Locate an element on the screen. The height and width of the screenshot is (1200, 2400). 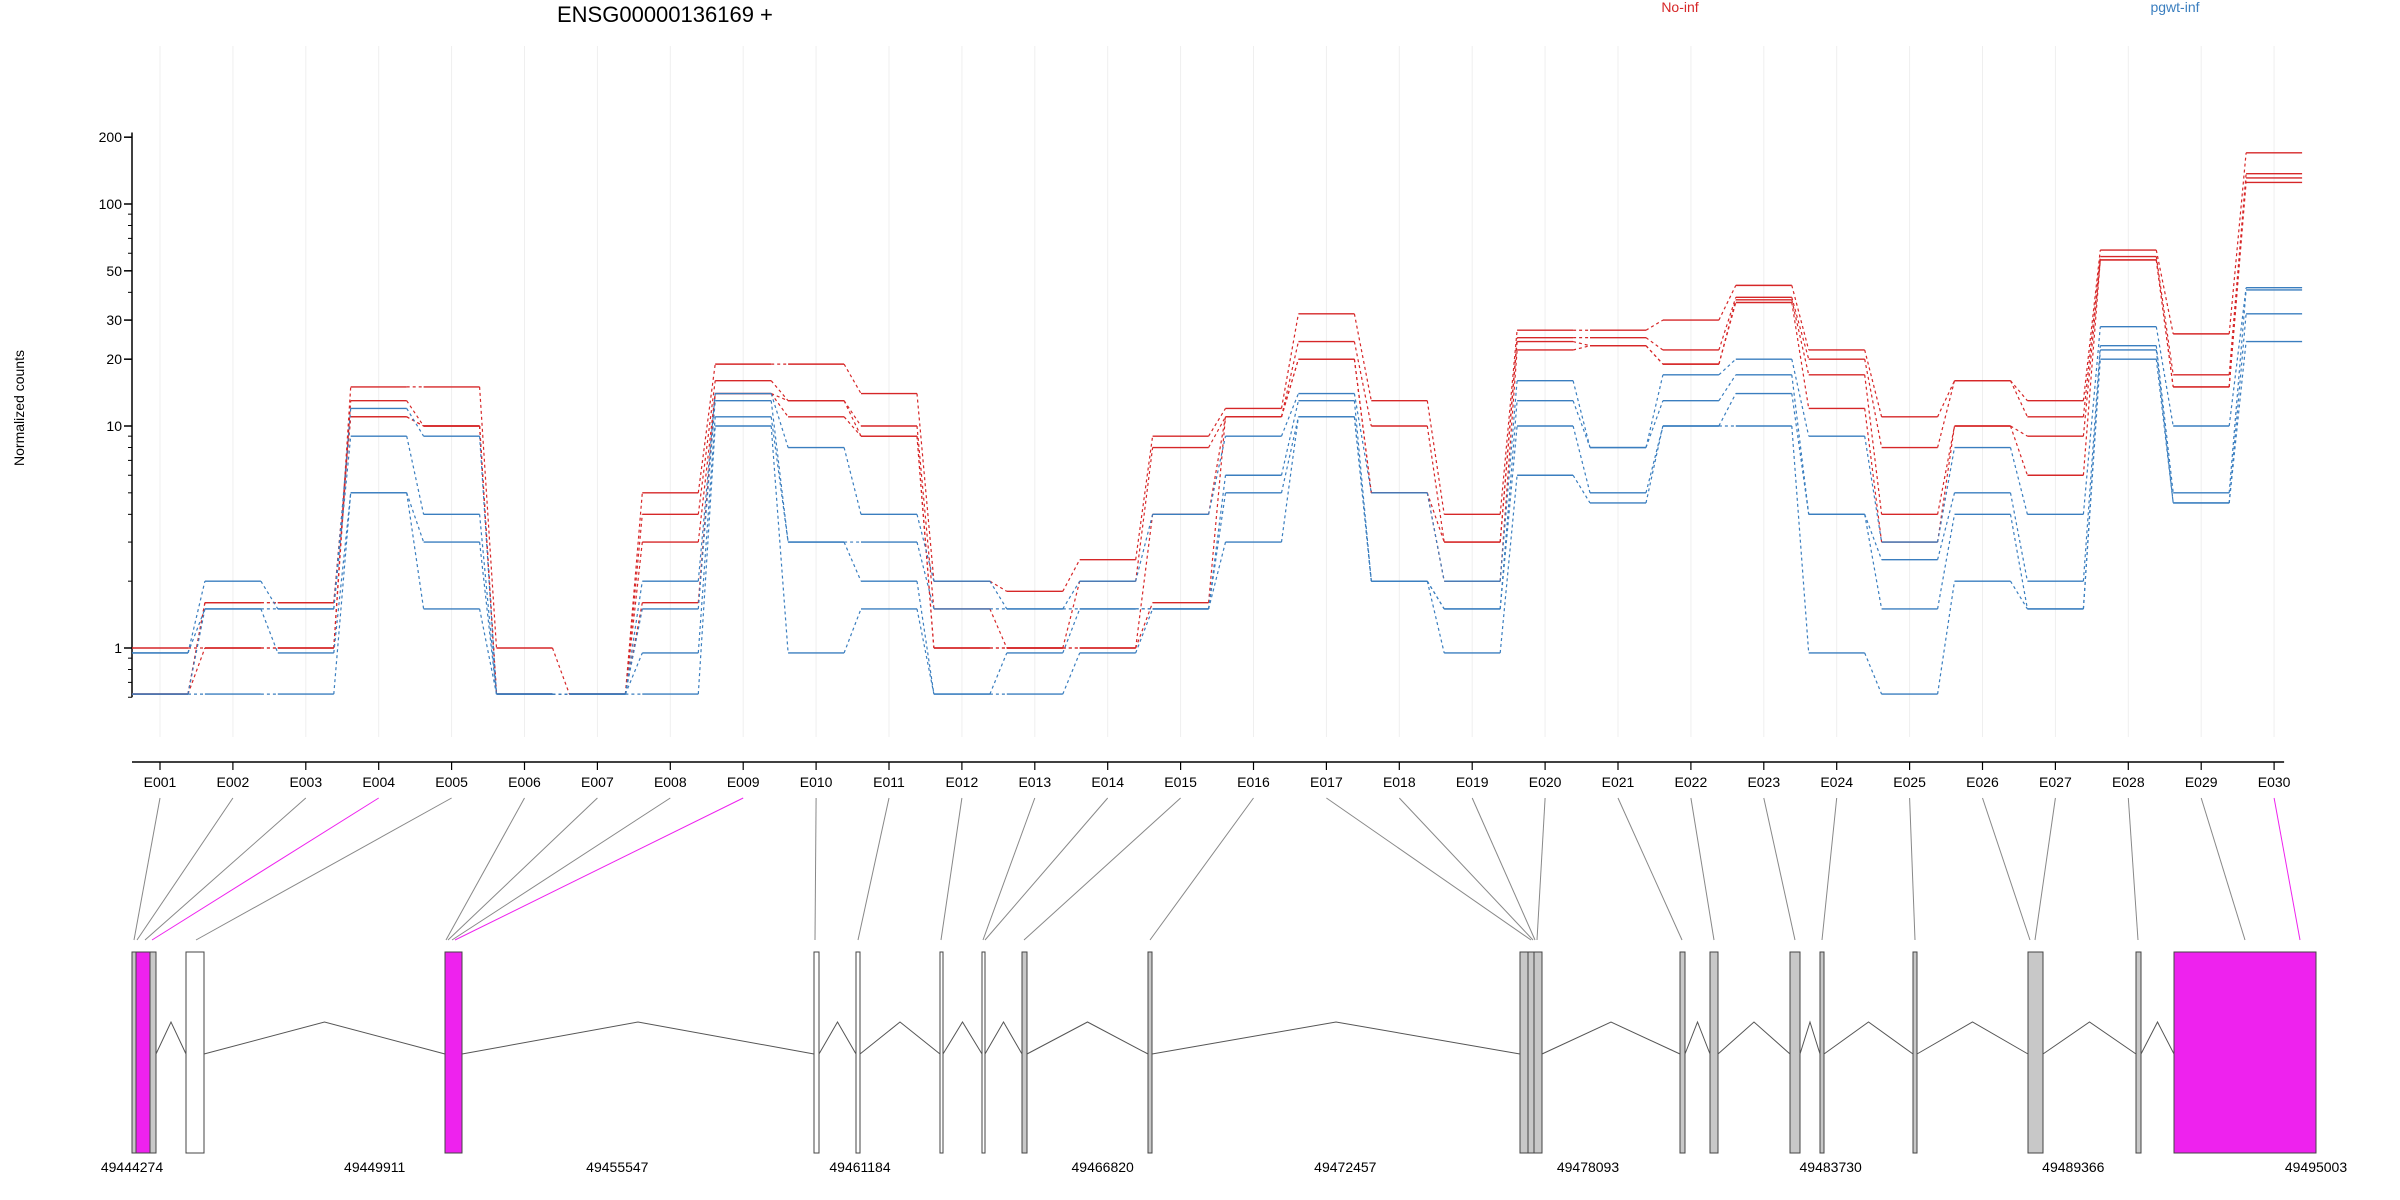
coordinate-label: 49495003 is located at coordinates (2316, 1167).